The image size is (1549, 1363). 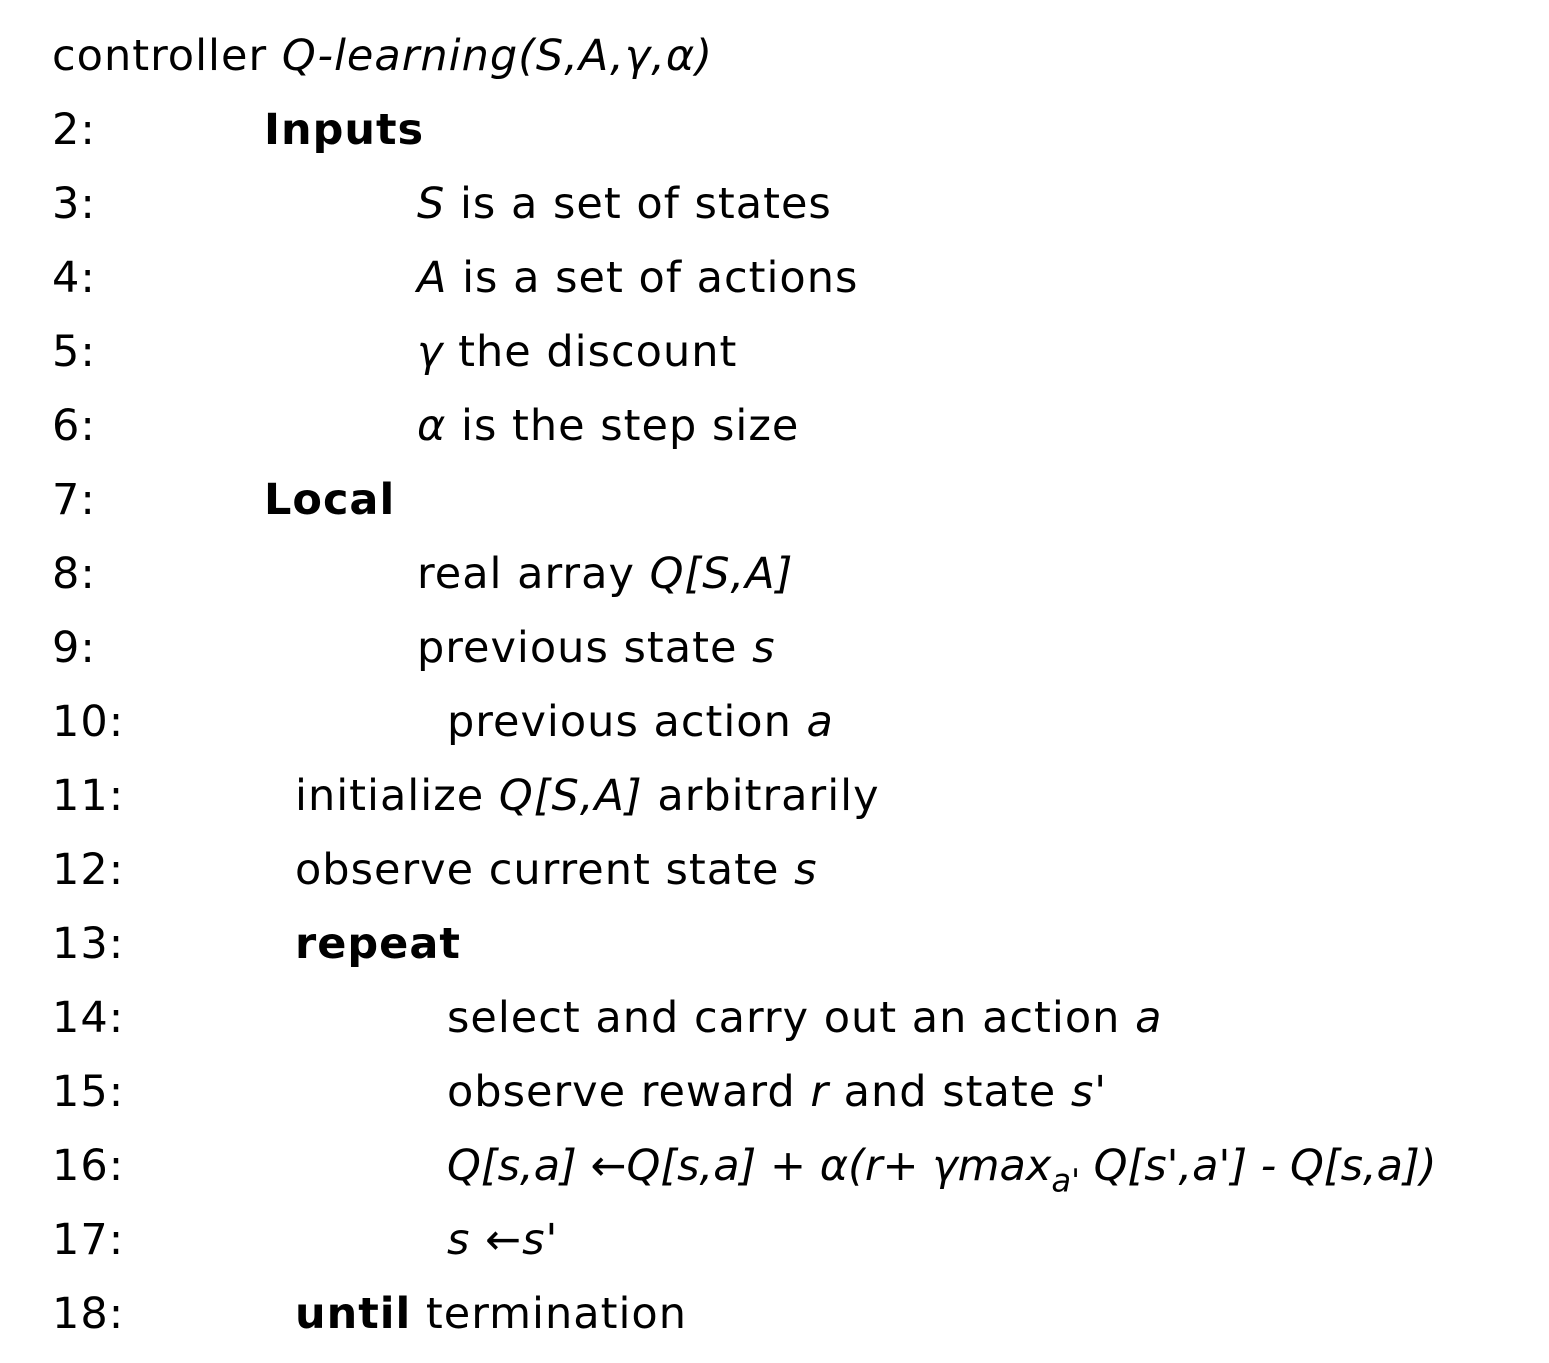 What do you see at coordinates (160, 56) in the screenshot?
I see `controller-keyword: controller` at bounding box center [160, 56].